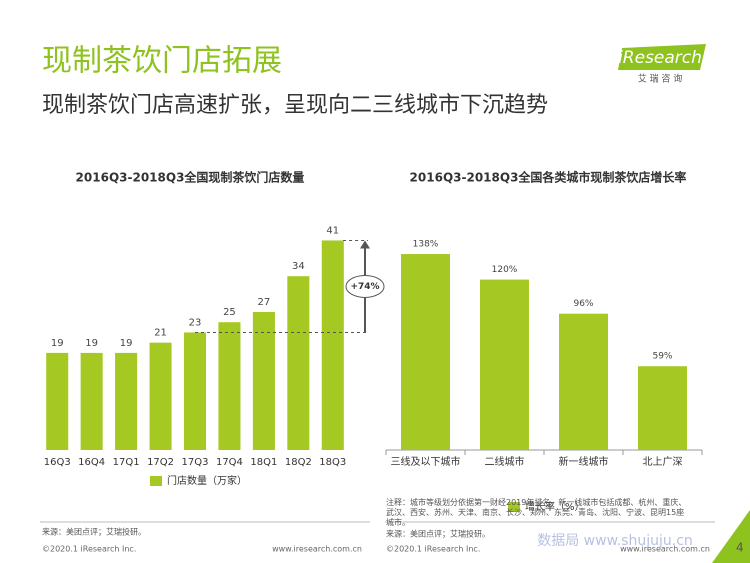 The image size is (750, 563). What do you see at coordinates (426, 461) in the screenshot?
I see `x-tick-label: 三线及以下城市` at bounding box center [426, 461].